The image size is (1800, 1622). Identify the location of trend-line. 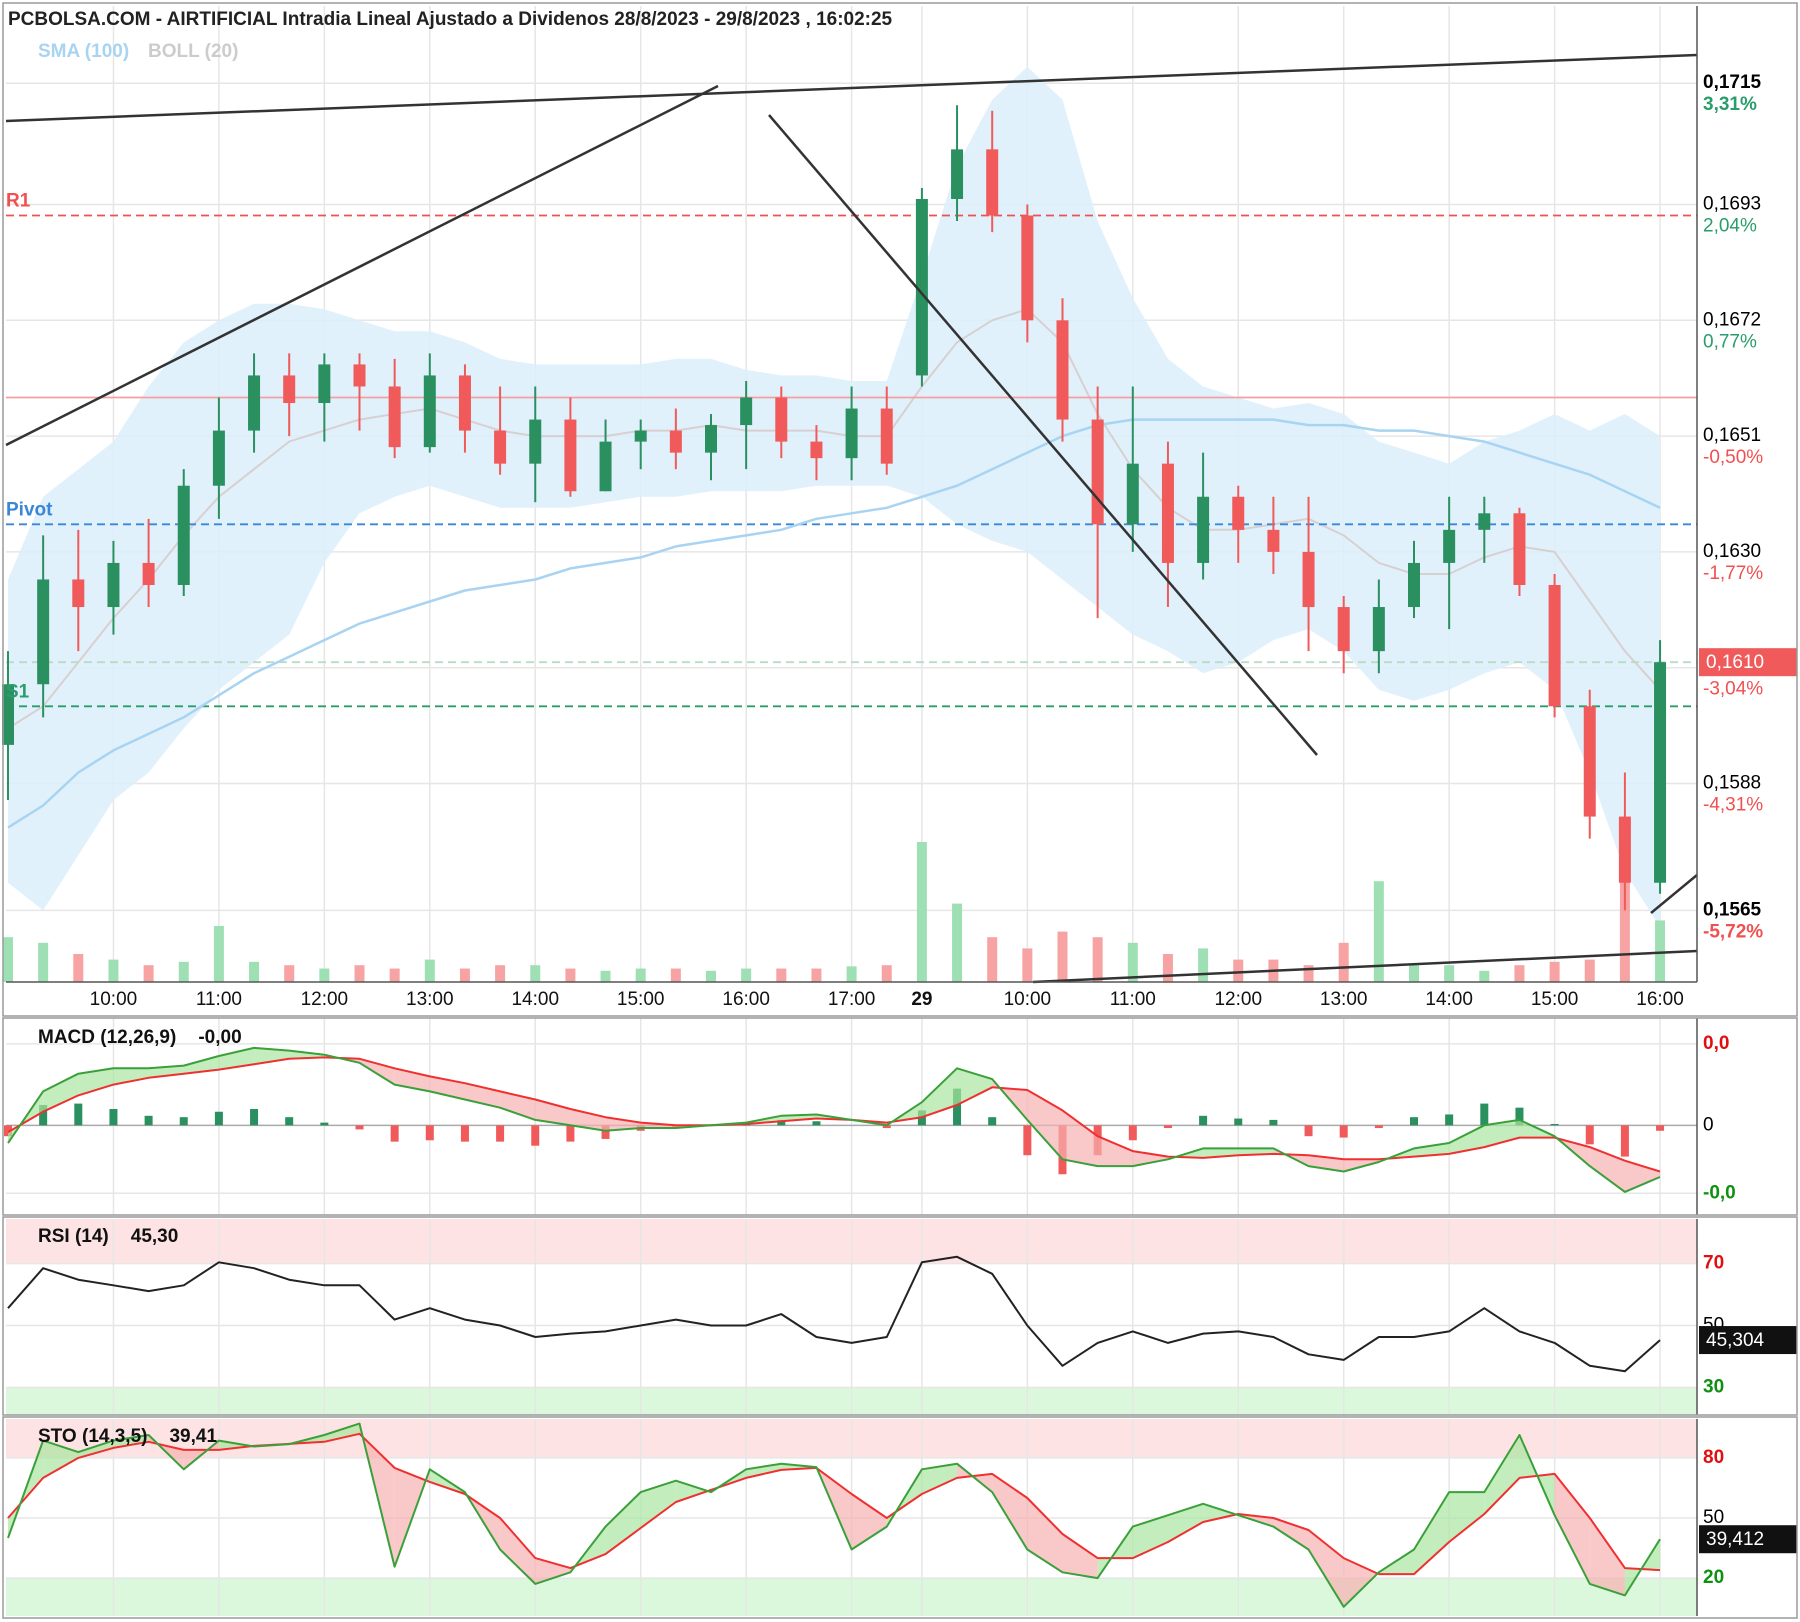
(1043, 435).